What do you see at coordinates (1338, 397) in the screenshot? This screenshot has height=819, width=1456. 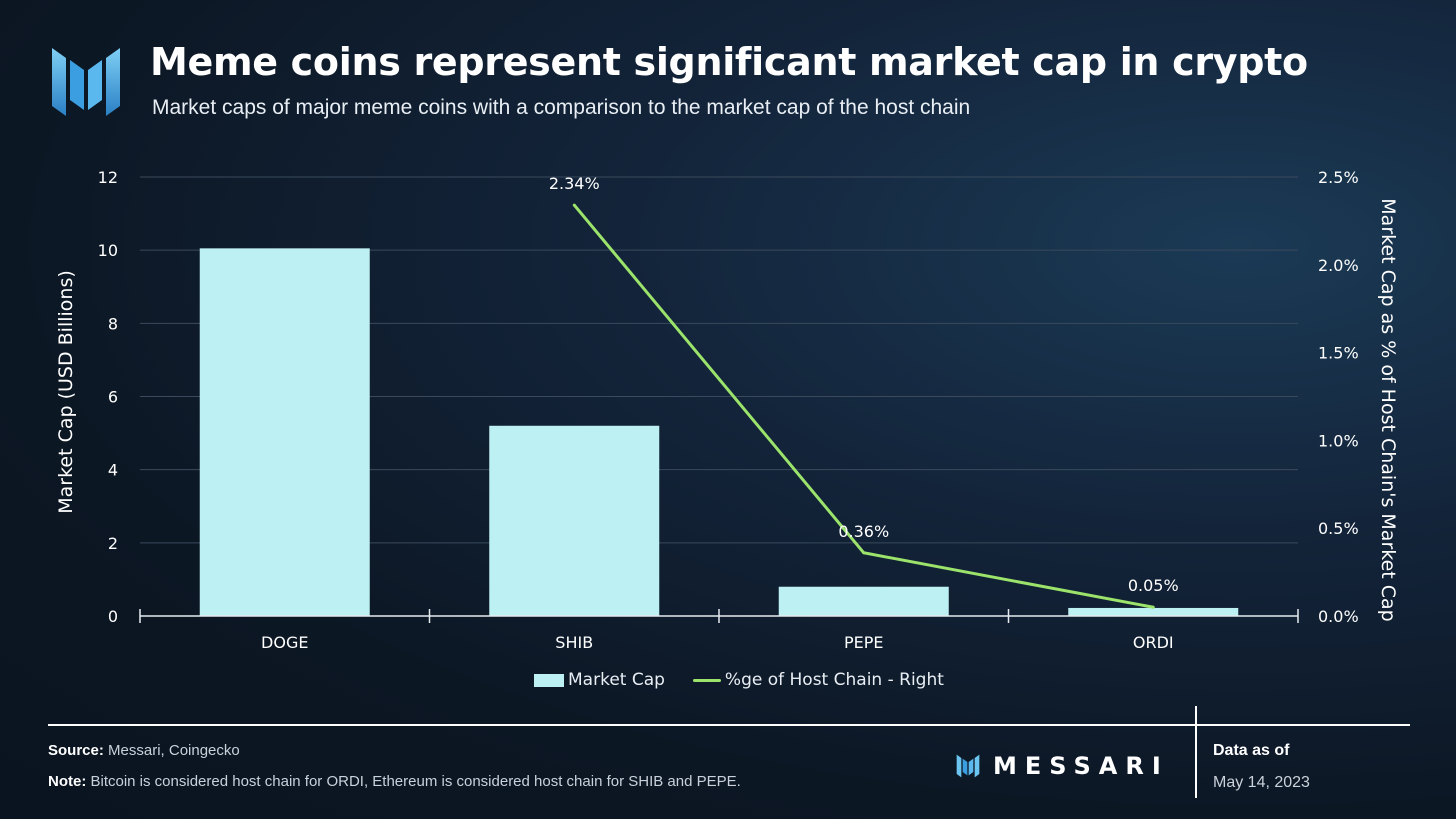 I see `y-axis-right: 0.0% 0.5% 1.0% 1.5% 2.0% 2.5%` at bounding box center [1338, 397].